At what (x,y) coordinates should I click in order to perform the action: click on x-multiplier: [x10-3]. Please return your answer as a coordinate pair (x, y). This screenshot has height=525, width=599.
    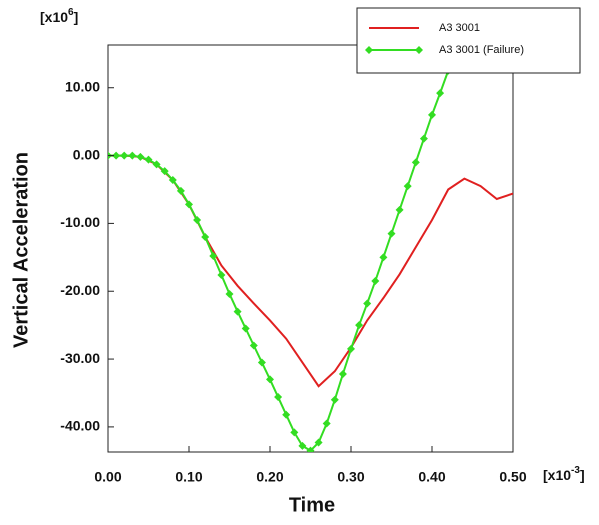
    Looking at the image, I should click on (564, 474).